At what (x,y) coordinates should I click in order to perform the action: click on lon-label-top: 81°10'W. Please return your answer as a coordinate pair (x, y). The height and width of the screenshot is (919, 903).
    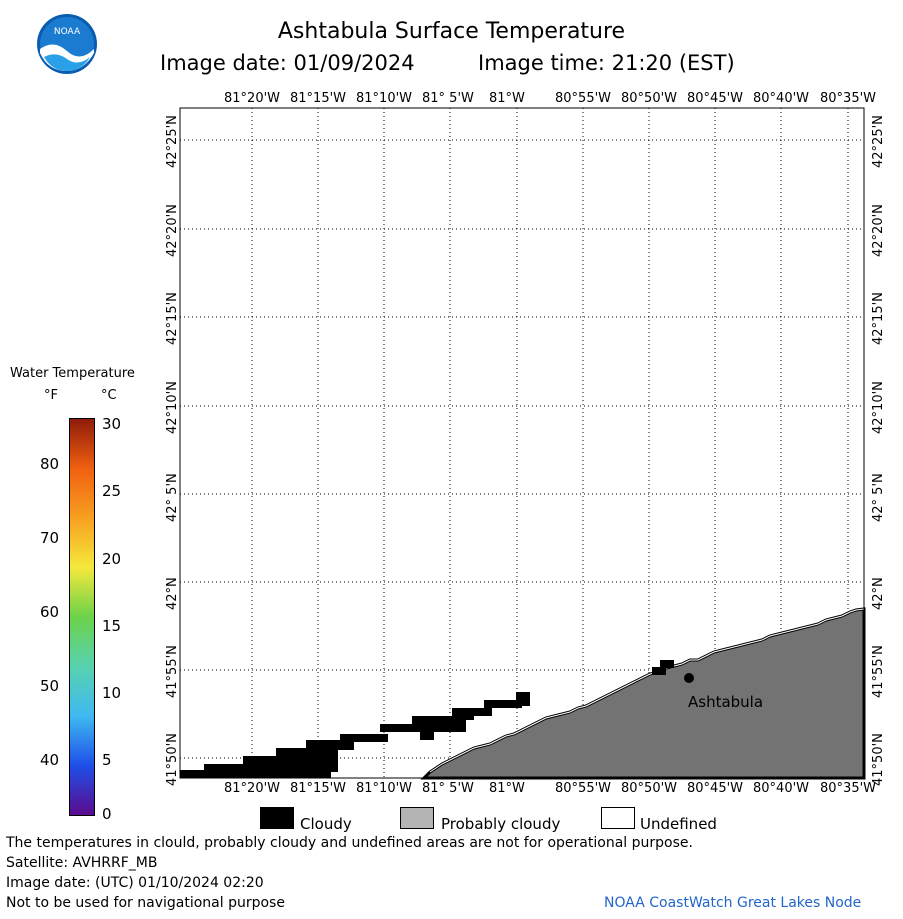
    Looking at the image, I should click on (384, 98).